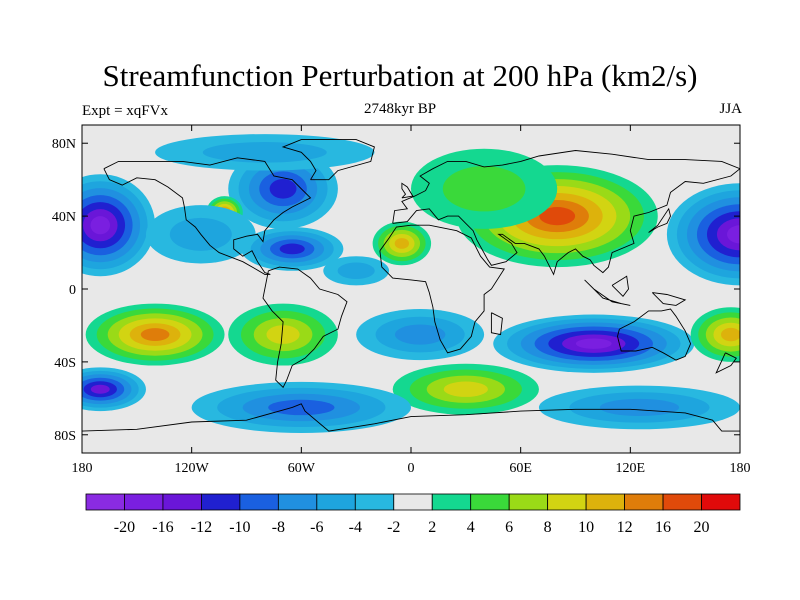 The image size is (800, 600). I want to click on x-tick-label: 120W, so click(192, 468).